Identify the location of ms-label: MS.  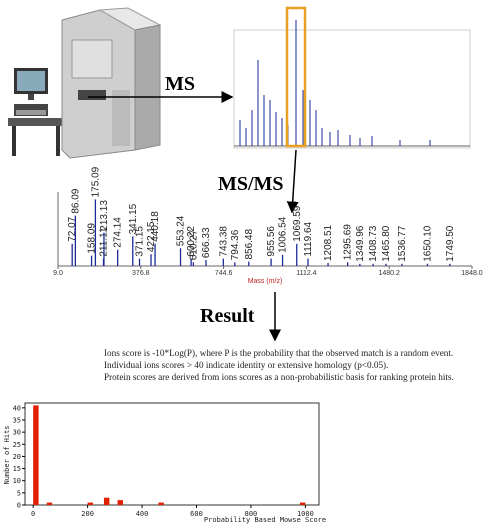
(180, 84).